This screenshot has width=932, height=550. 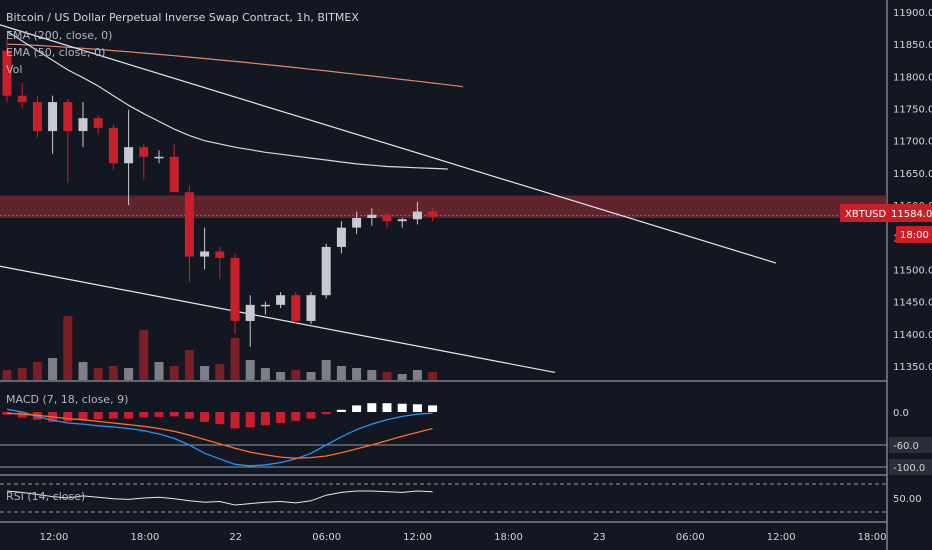 I want to click on volume-legend: Vol, so click(x=14, y=69).